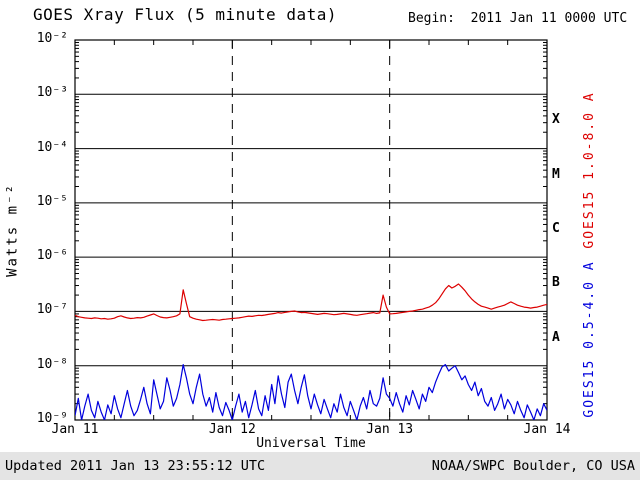 The image size is (640, 480). Describe the element at coordinates (52, 256) in the screenshot. I see `y-axis-tick-label: 10⁻⁶` at that location.